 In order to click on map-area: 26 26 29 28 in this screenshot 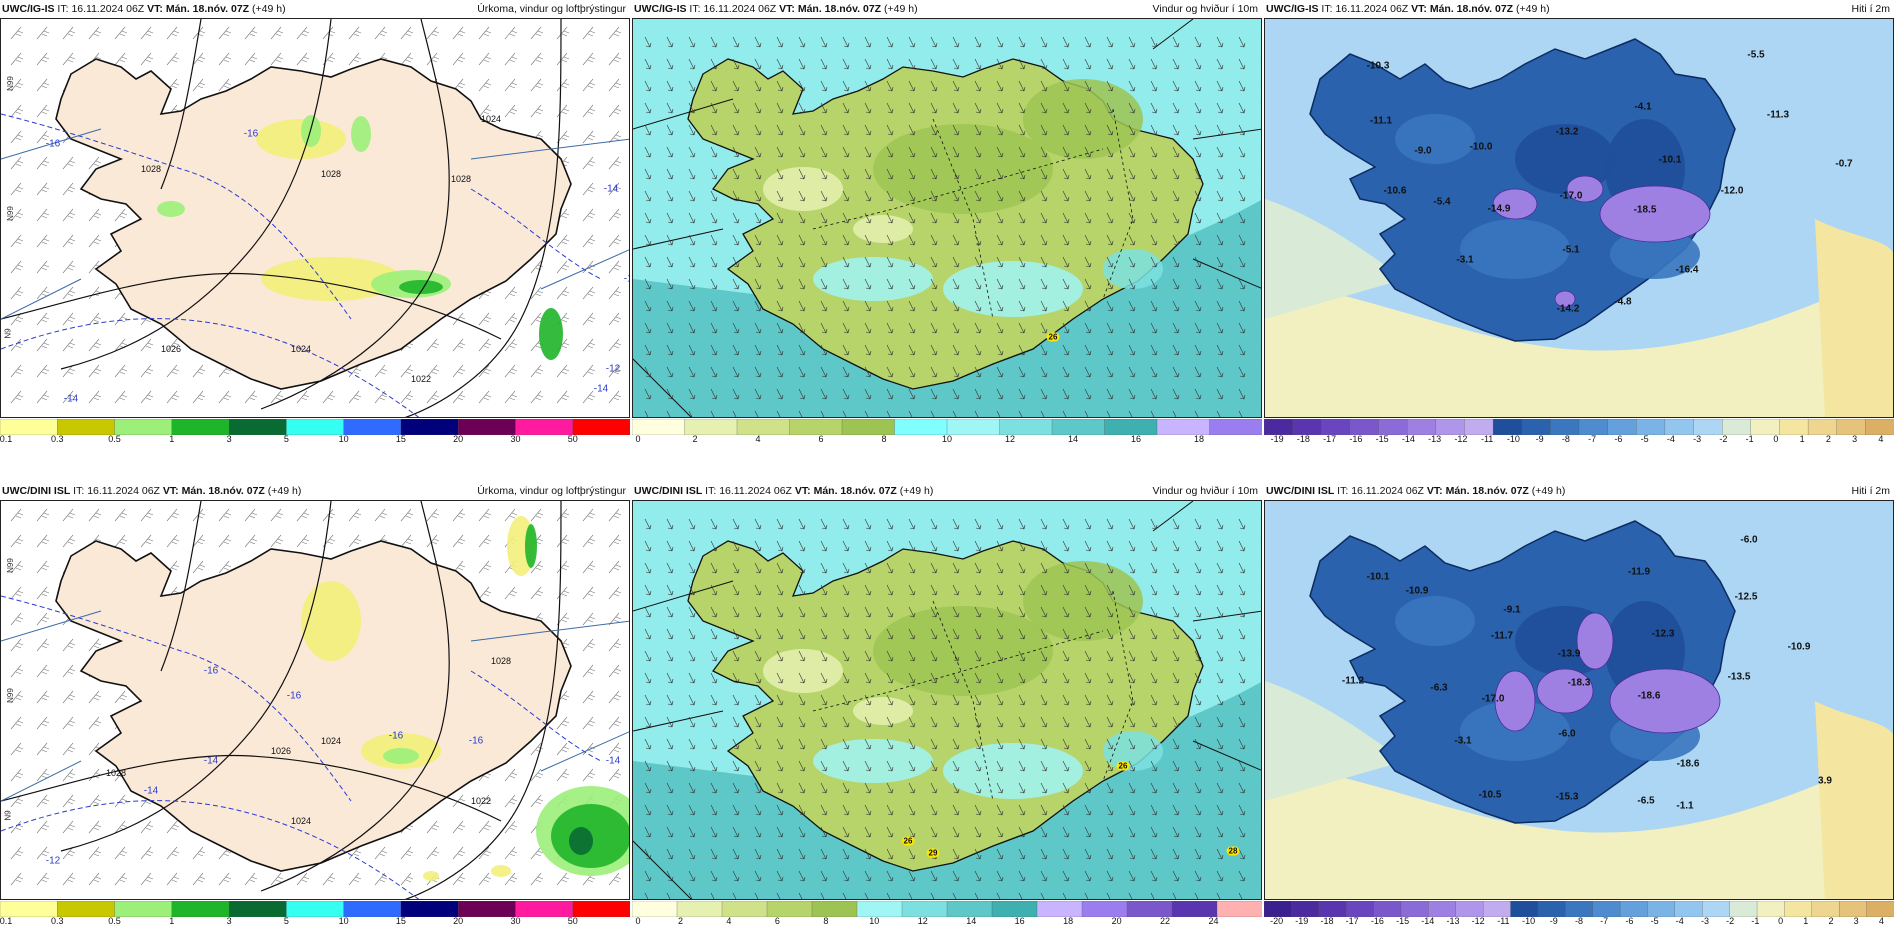, I will do `click(947, 700)`.